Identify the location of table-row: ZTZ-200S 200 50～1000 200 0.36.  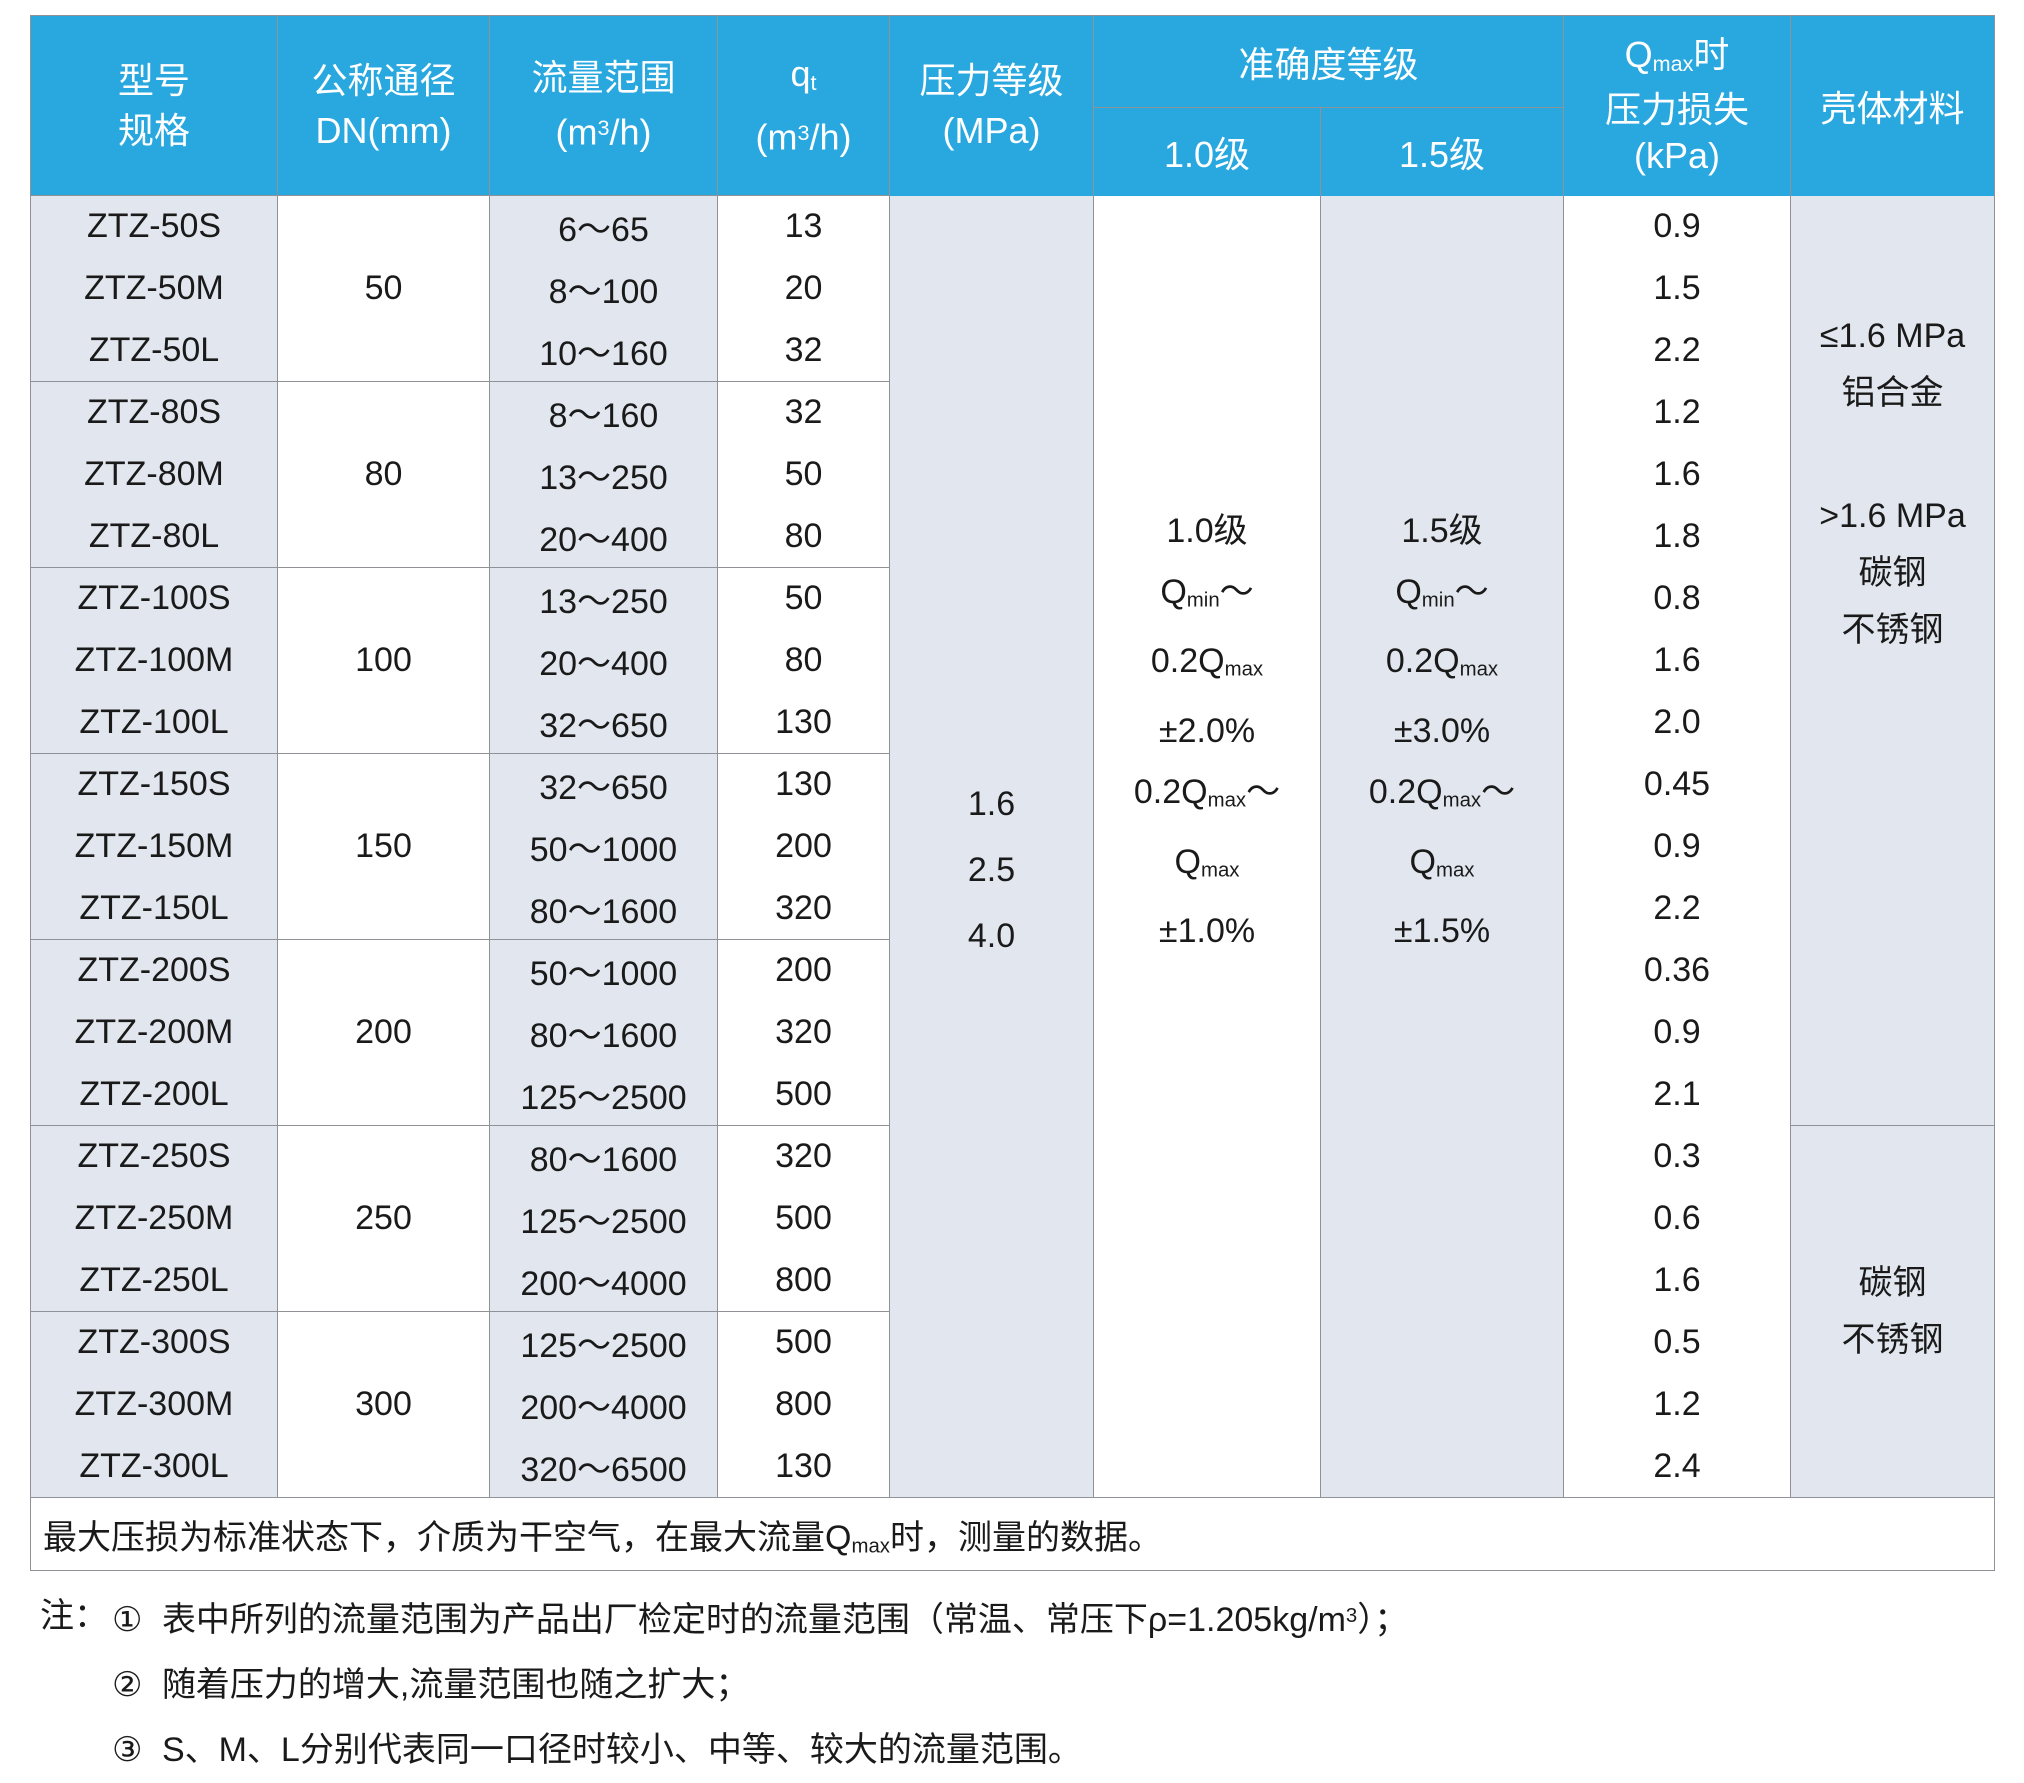
(1012, 1032).